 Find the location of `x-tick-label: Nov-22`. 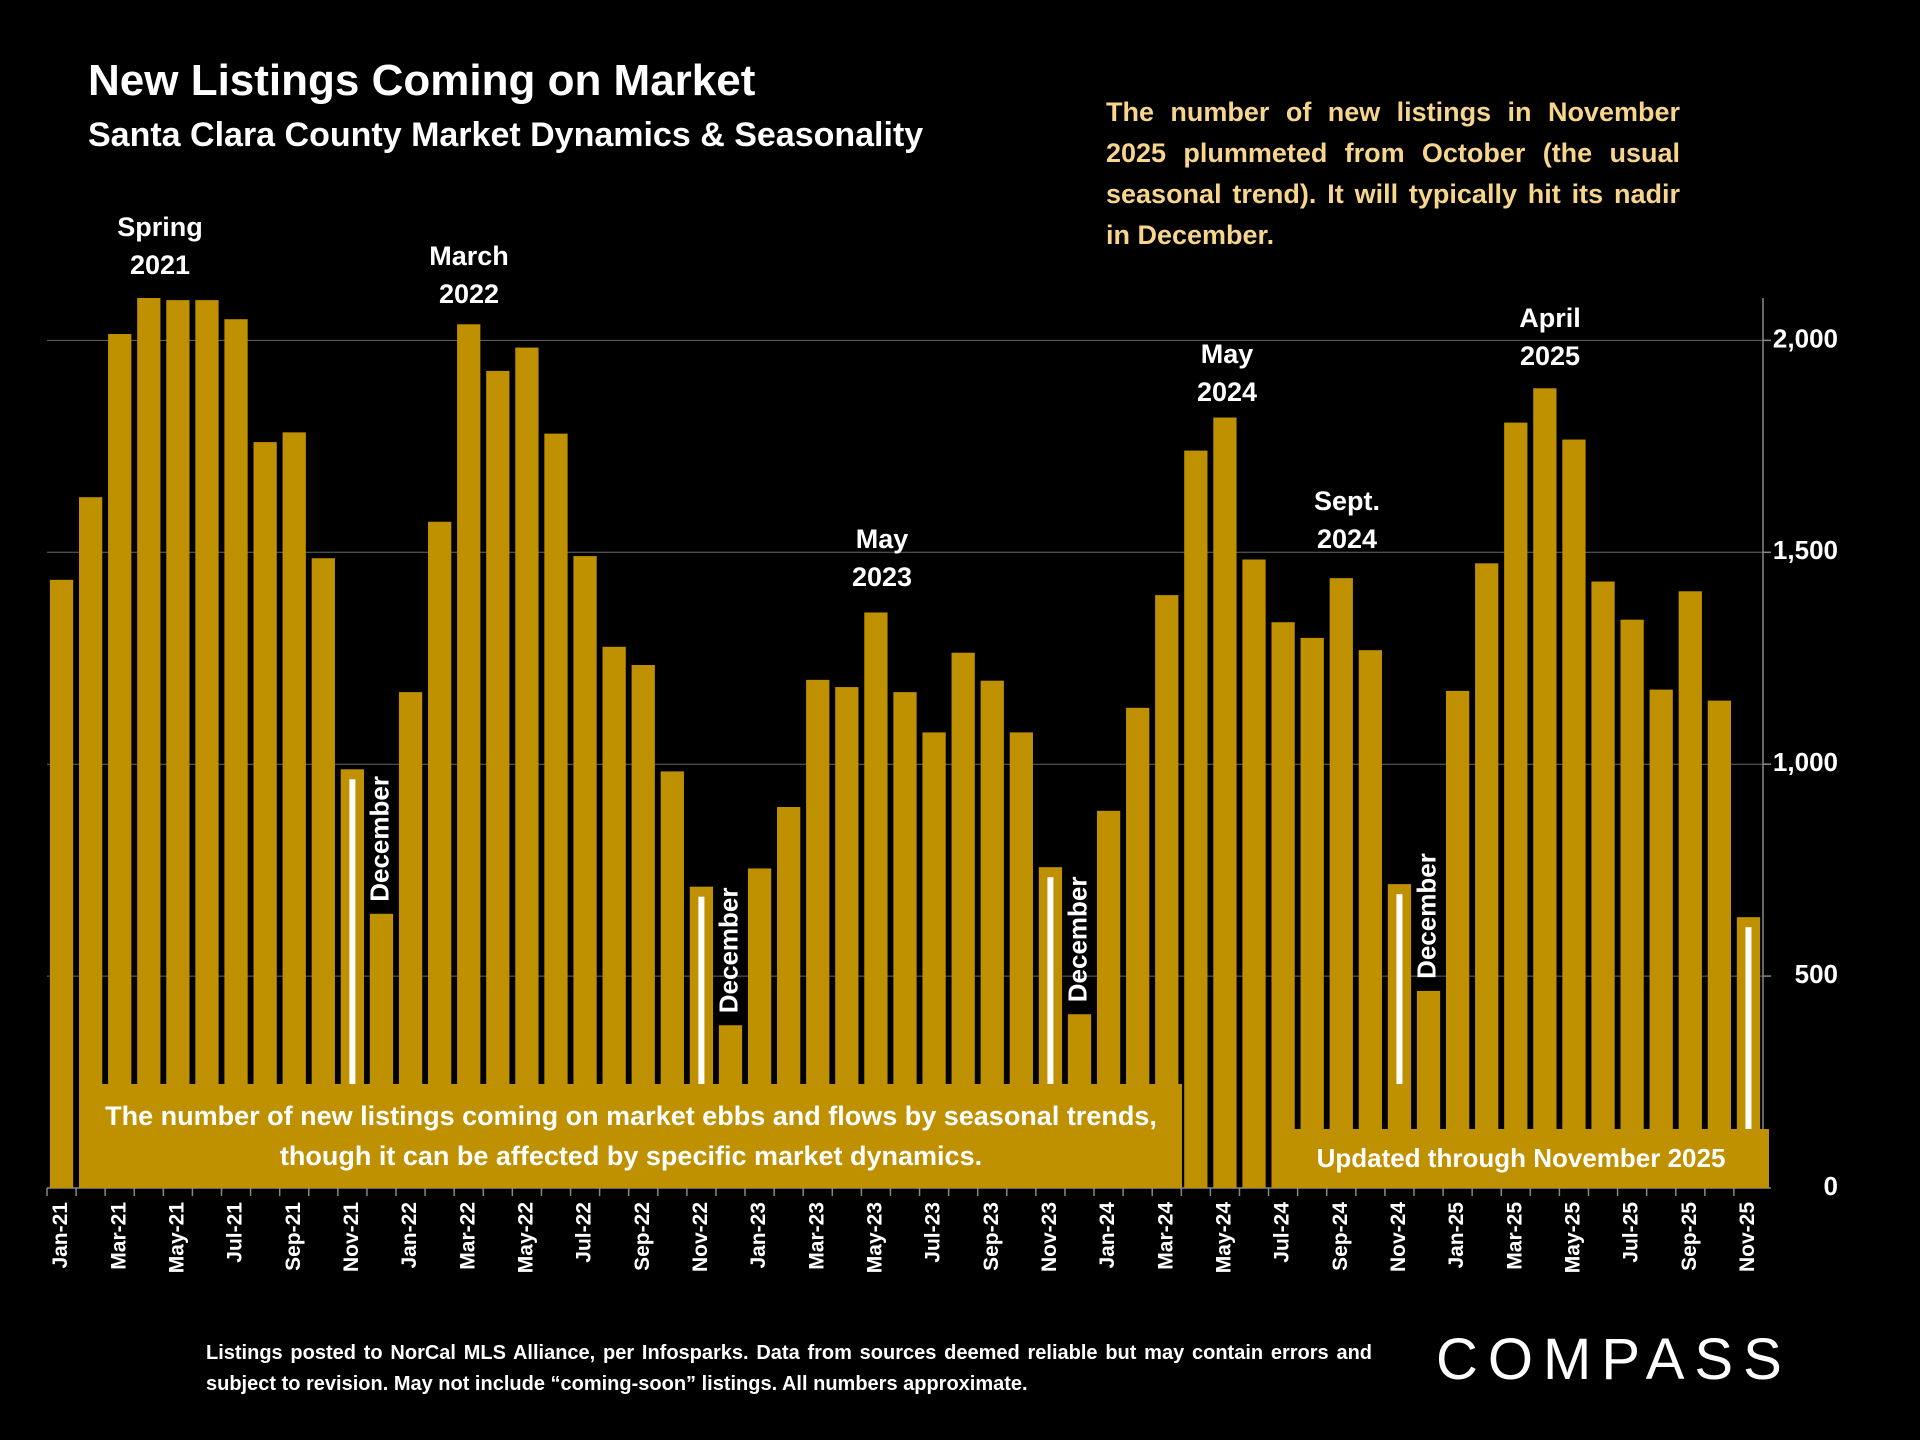

x-tick-label: Nov-22 is located at coordinates (700, 1237).